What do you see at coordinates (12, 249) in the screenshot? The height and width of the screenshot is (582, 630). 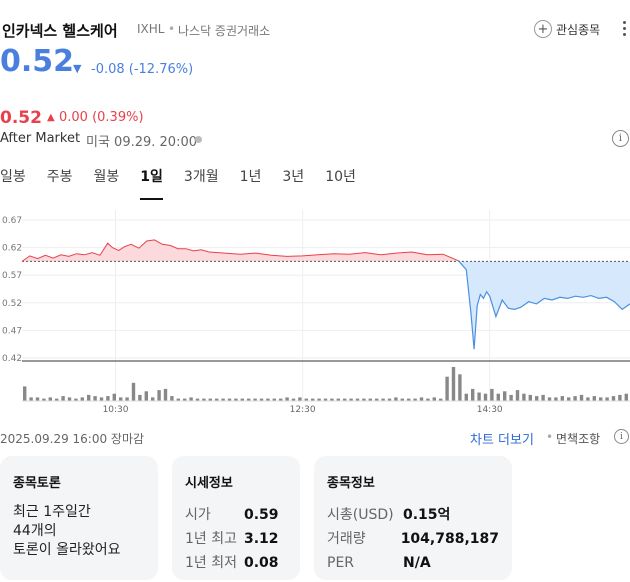 I see `y-tick-label: 0.62` at bounding box center [12, 249].